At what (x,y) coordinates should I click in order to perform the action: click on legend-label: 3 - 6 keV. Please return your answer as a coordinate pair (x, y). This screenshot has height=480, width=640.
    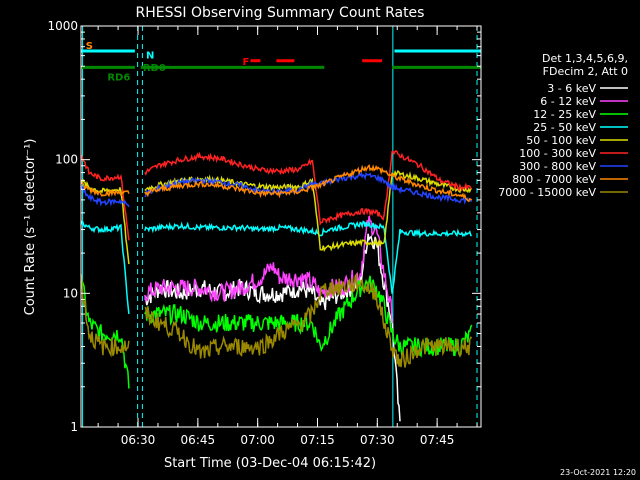
    Looking at the image, I should click on (571, 88).